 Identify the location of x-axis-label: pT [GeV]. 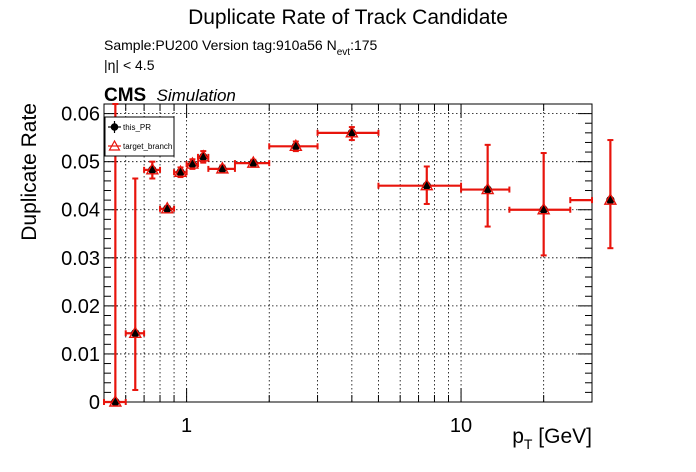
(552, 438).